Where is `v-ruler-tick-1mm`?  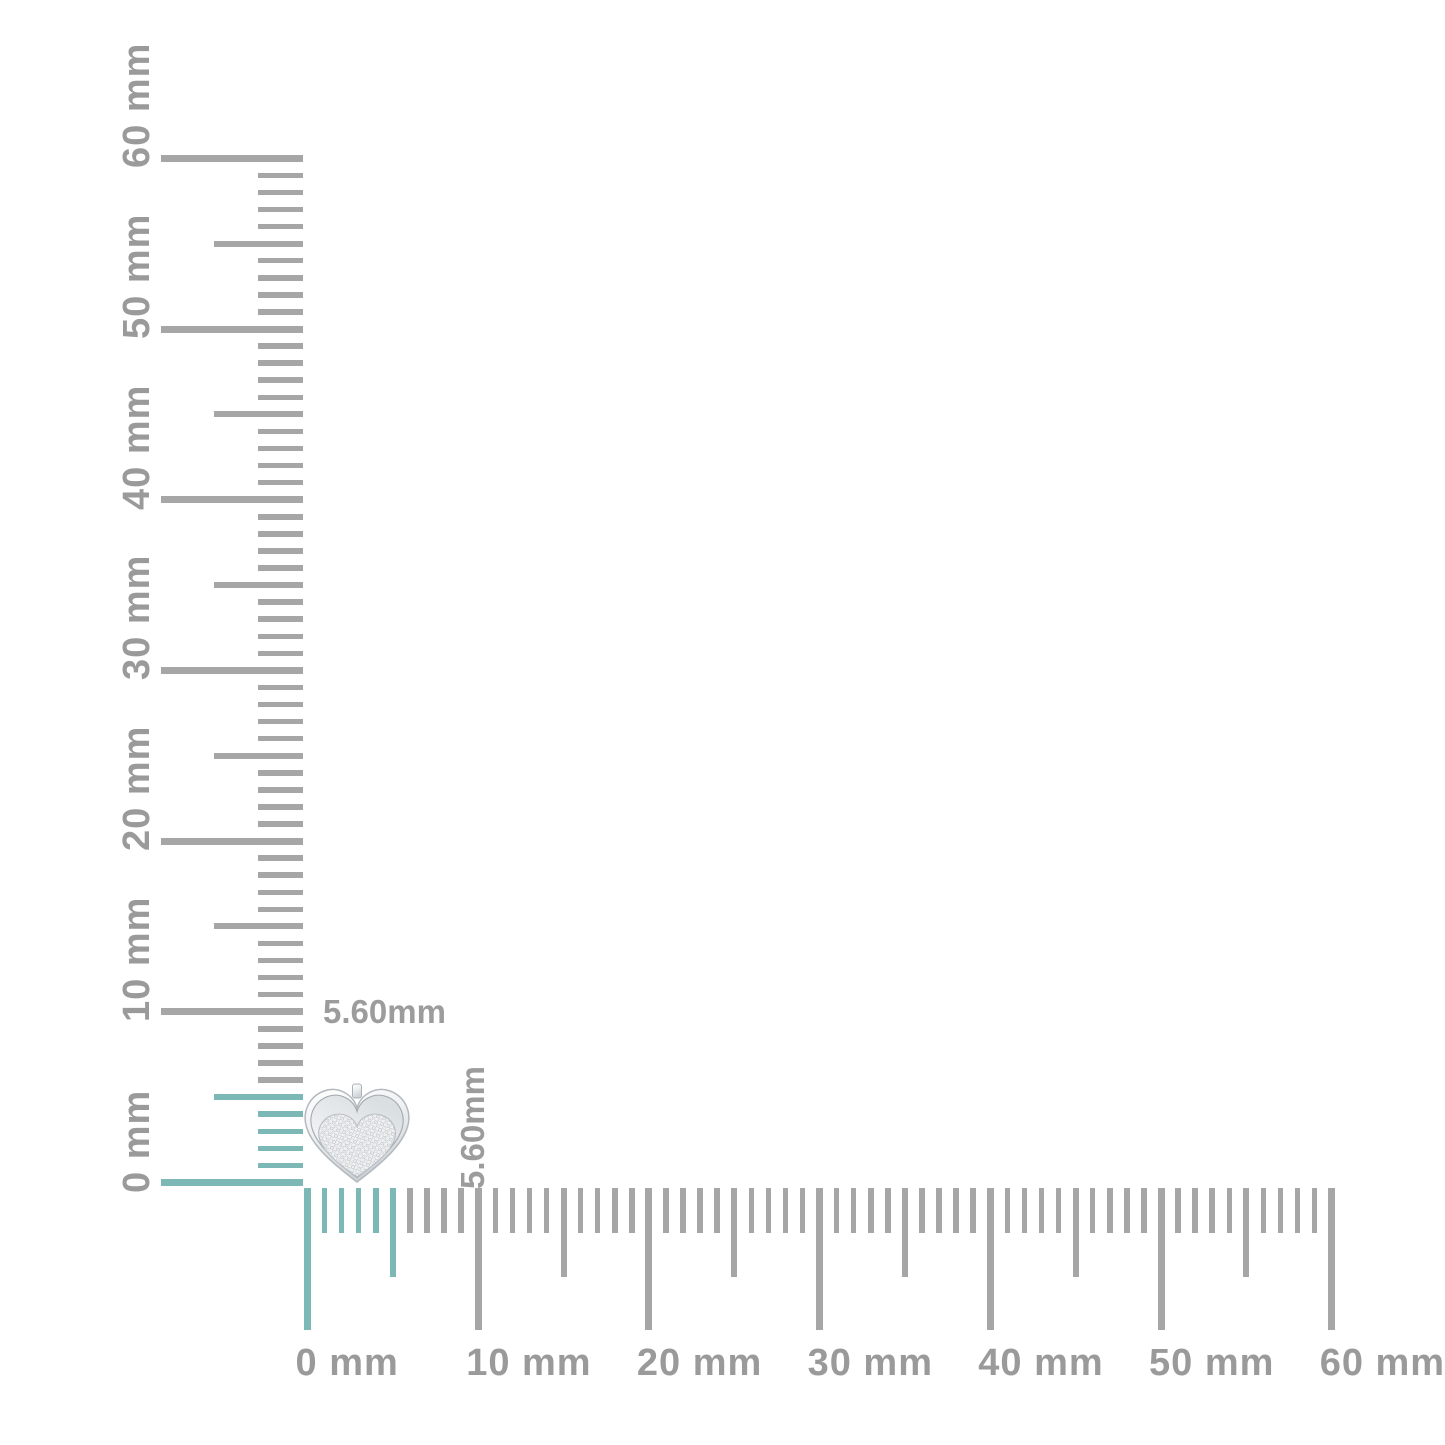
v-ruler-tick-1mm is located at coordinates (280, 1165).